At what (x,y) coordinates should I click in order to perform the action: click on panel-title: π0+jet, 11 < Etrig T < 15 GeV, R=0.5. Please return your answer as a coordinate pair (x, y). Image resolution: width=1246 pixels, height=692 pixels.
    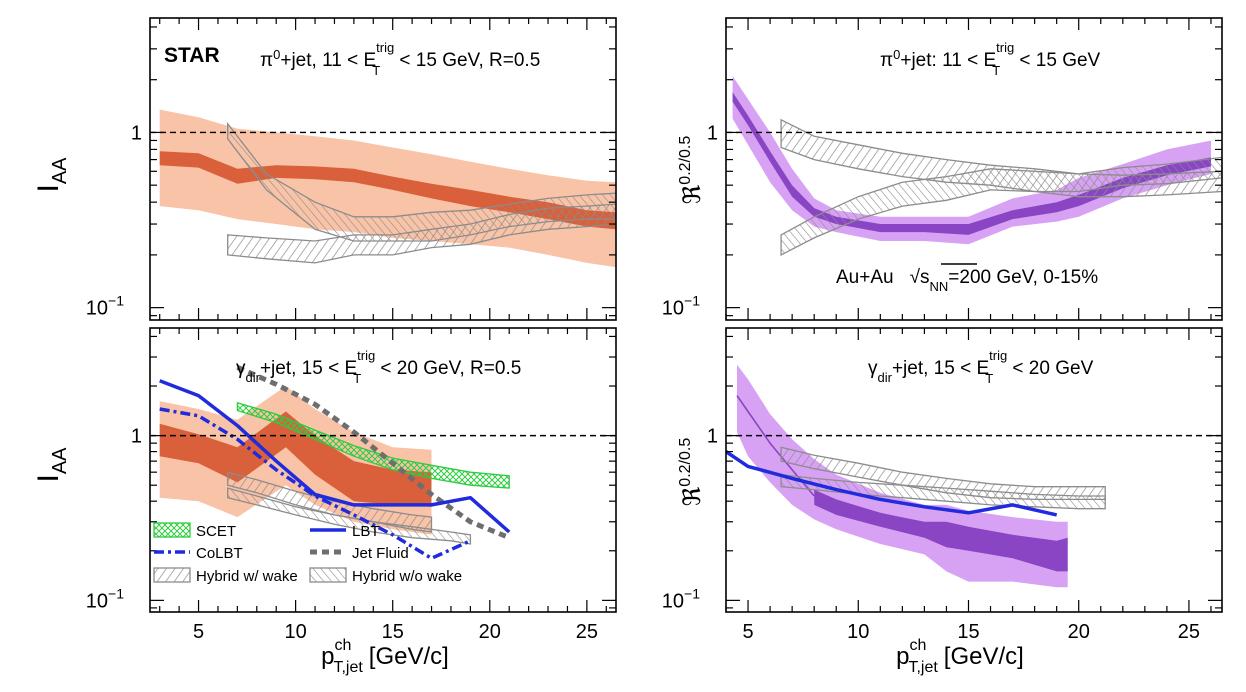
    Looking at the image, I should click on (400, 59).